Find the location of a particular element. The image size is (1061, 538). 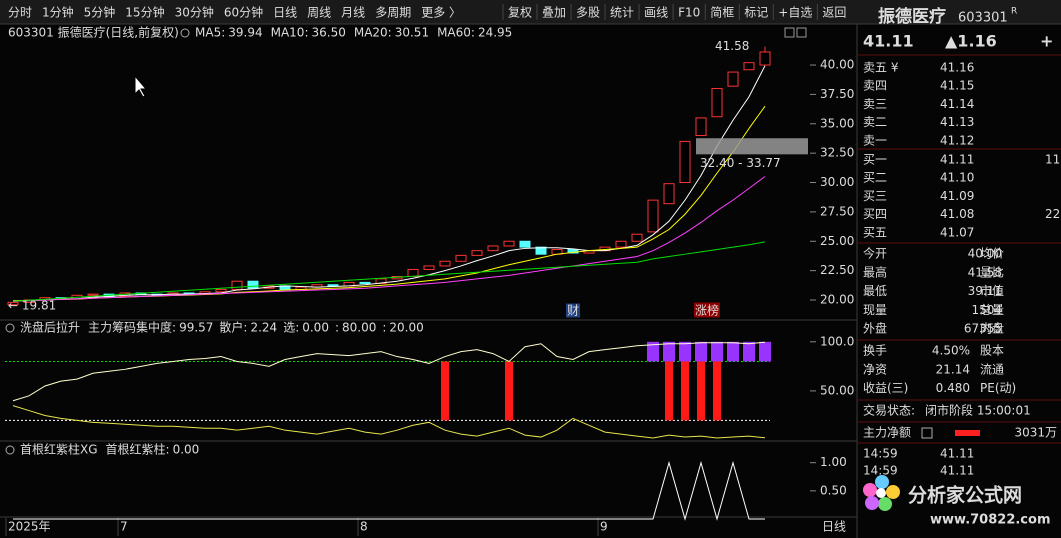

book-volume: 22 is located at coordinates (1052, 214).